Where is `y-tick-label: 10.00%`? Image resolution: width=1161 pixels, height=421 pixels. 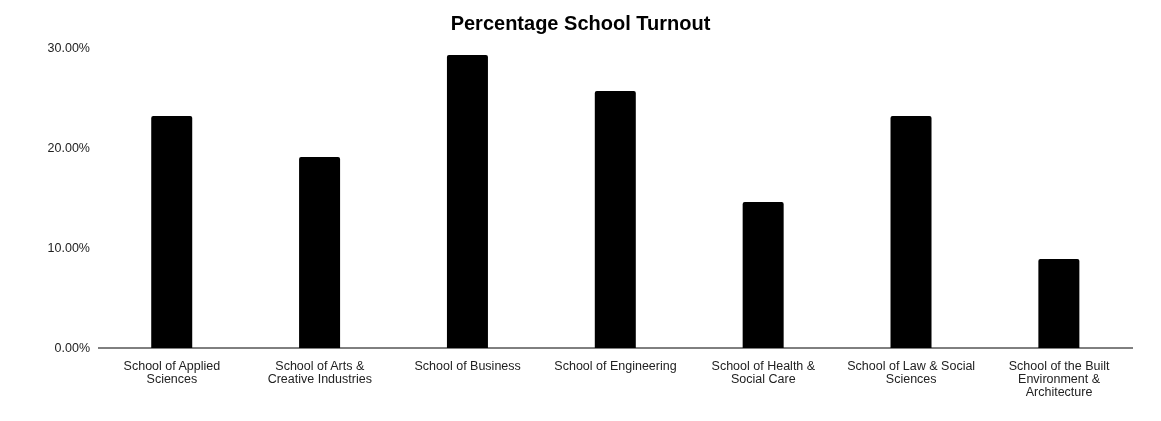 y-tick-label: 10.00% is located at coordinates (68, 248).